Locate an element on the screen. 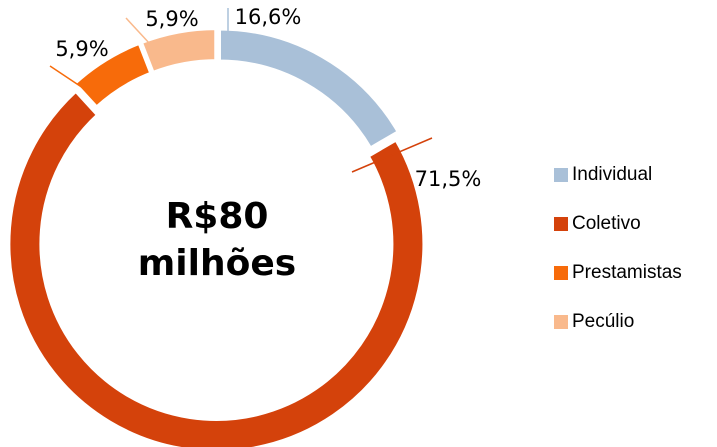 Image resolution: width=717 pixels, height=447 pixels. center-text: milhões is located at coordinates (217, 263).